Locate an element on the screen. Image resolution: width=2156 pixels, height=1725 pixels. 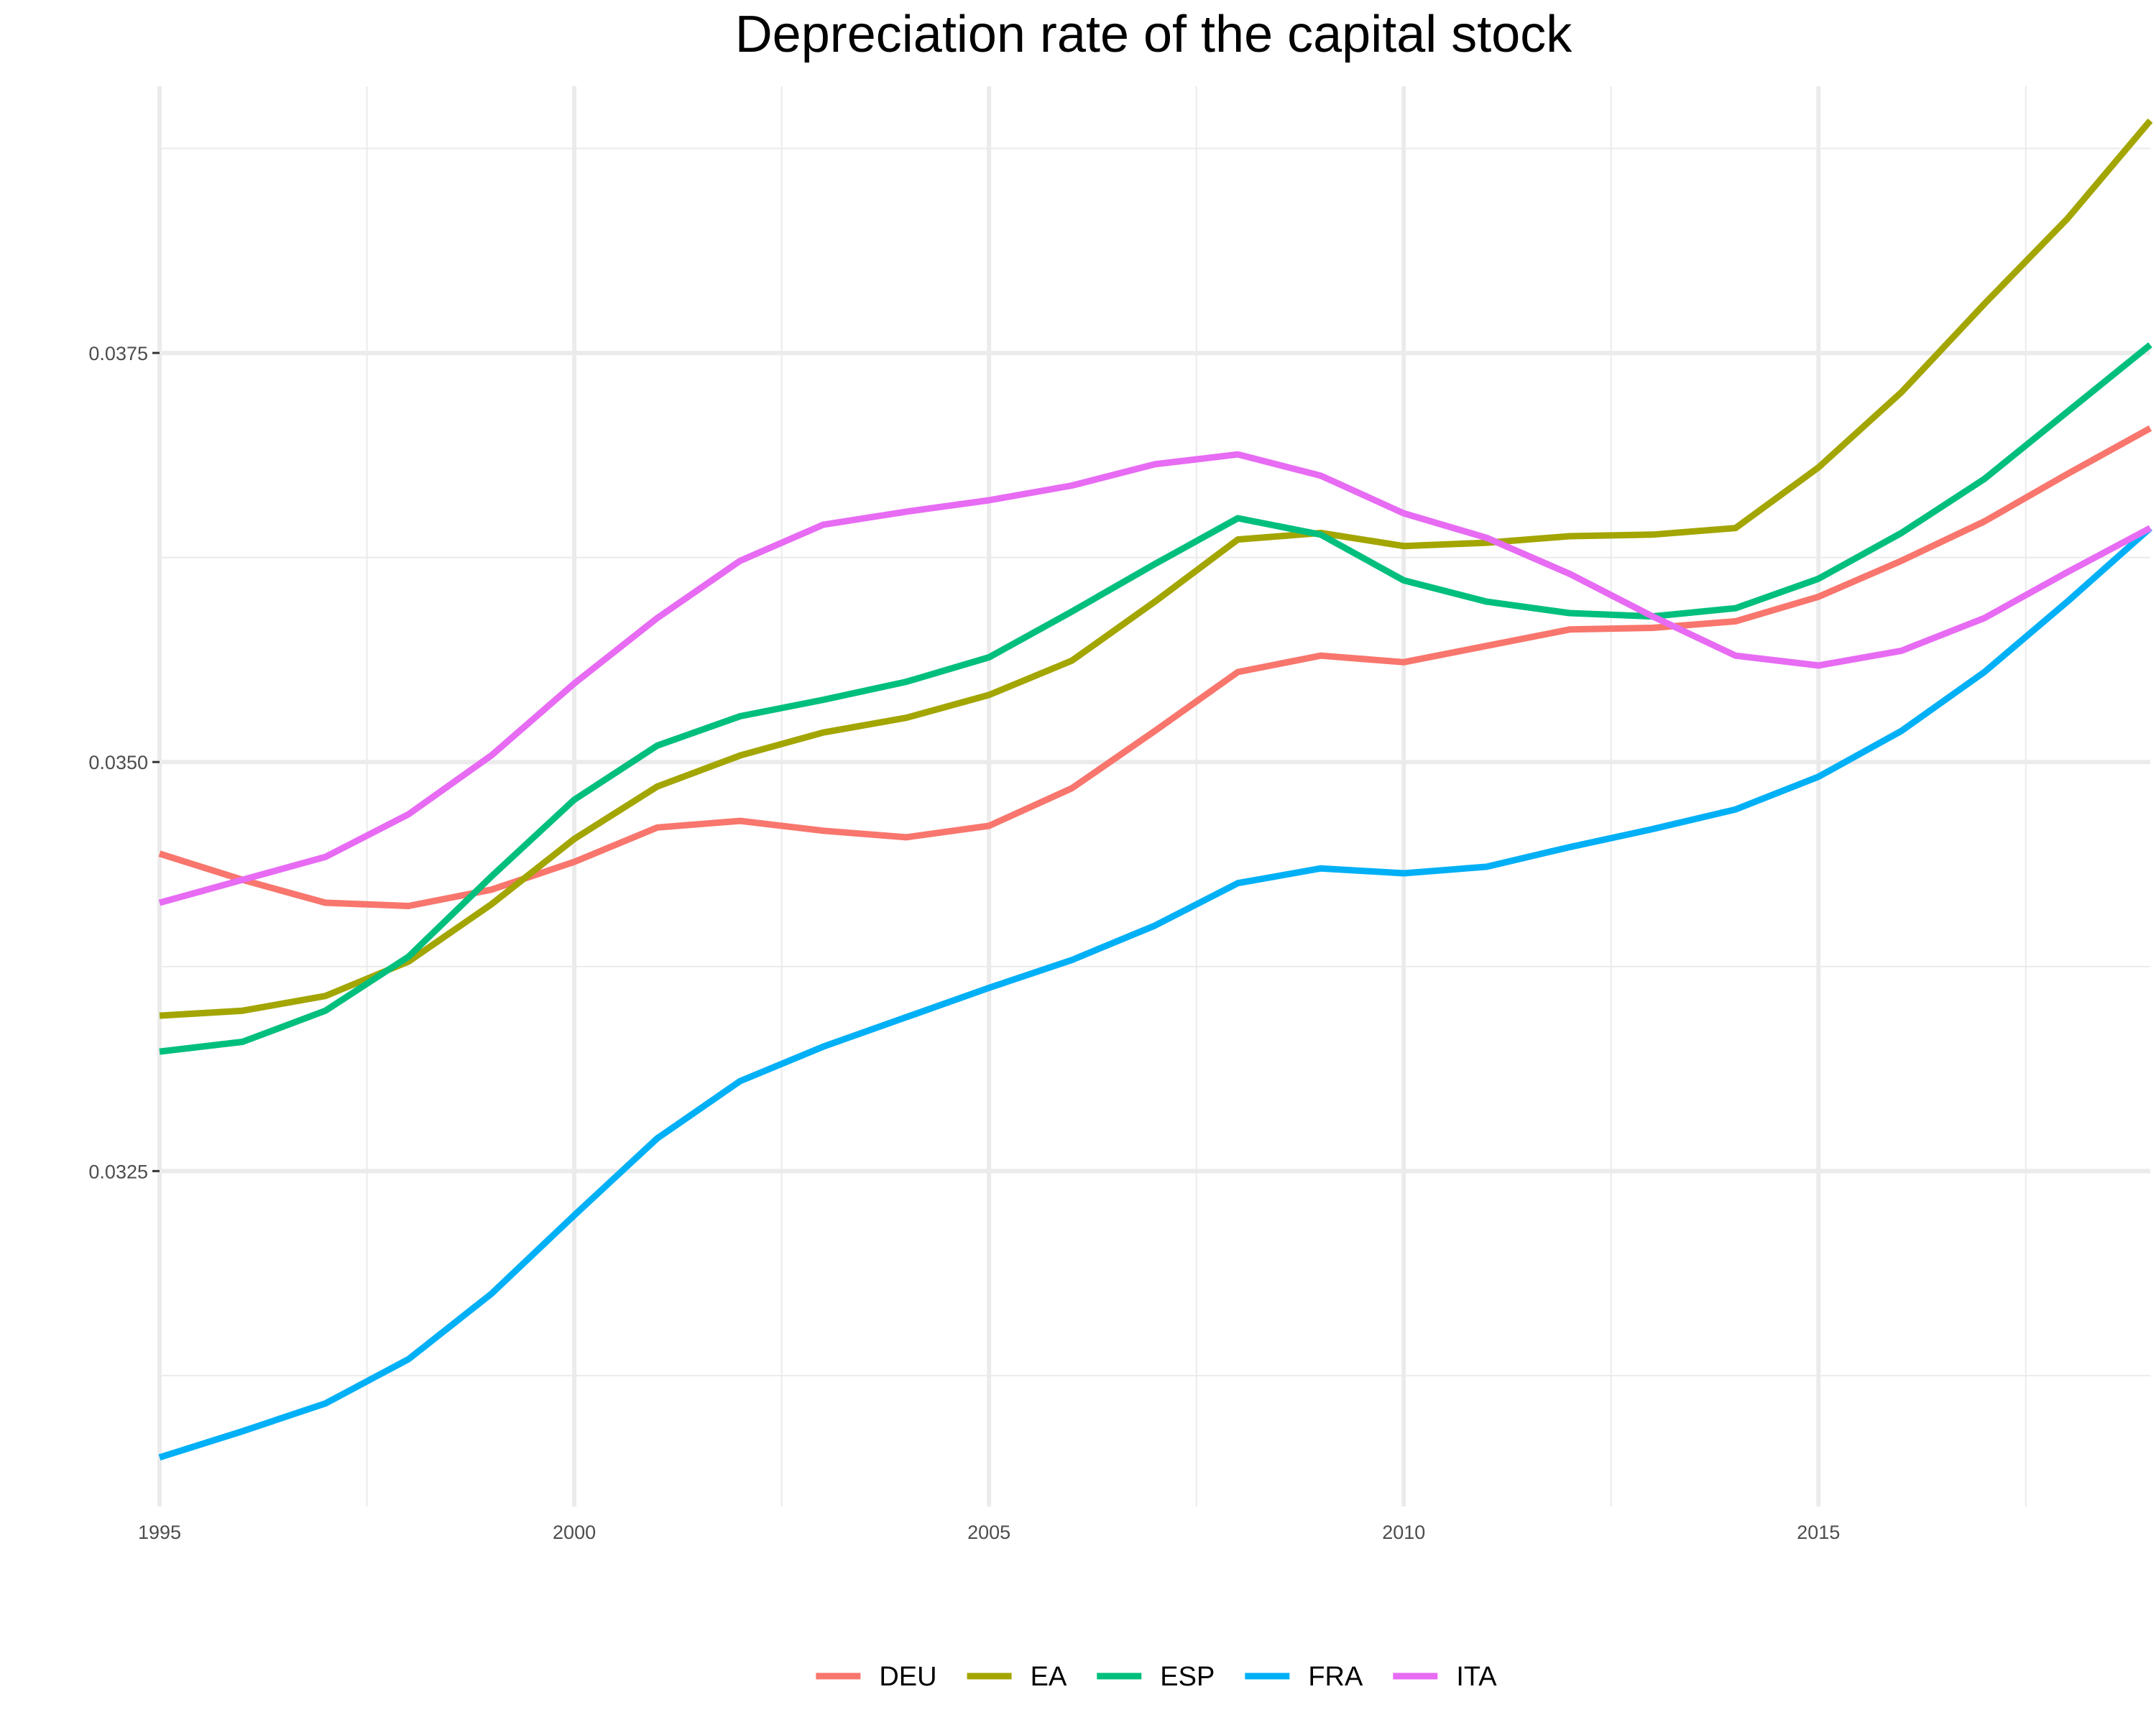
legend-label-deu: DEU is located at coordinates (907, 1677).